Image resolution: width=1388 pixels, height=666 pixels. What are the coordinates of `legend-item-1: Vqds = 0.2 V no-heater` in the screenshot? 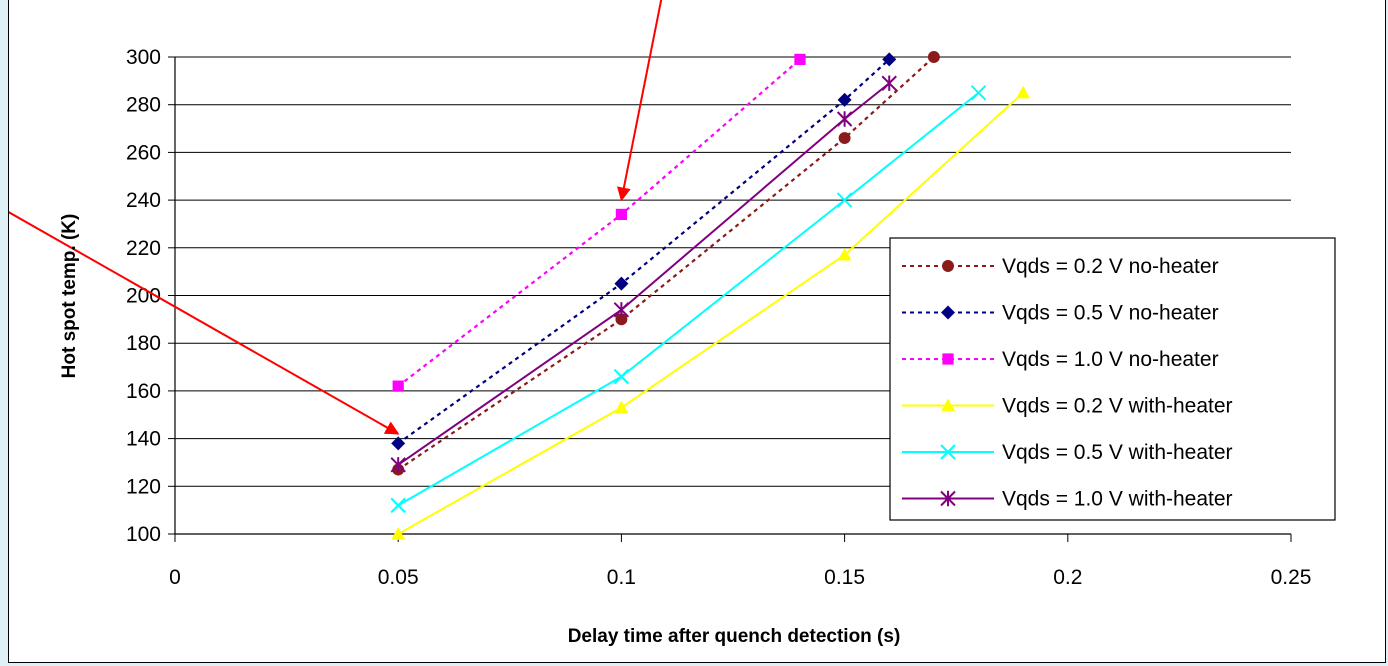 It's located at (1060, 266).